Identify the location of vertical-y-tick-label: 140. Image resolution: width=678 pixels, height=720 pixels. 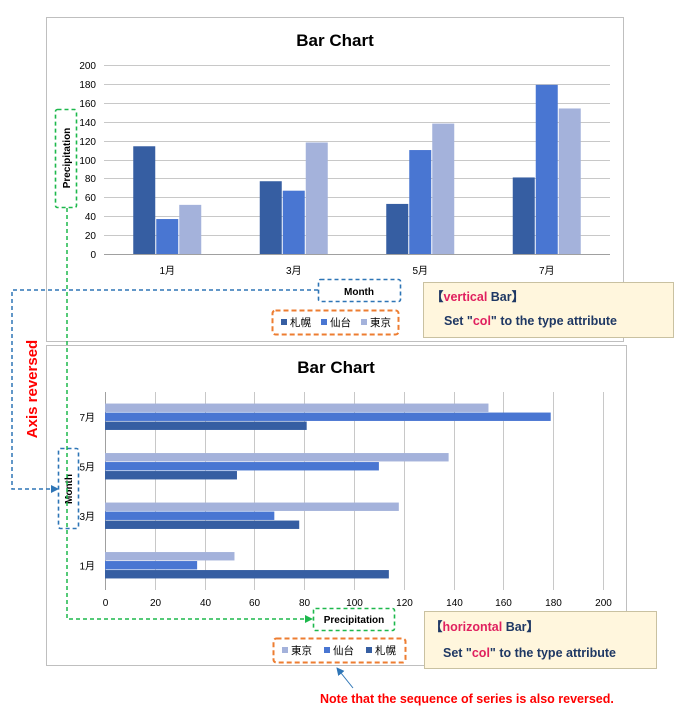
(87, 123).